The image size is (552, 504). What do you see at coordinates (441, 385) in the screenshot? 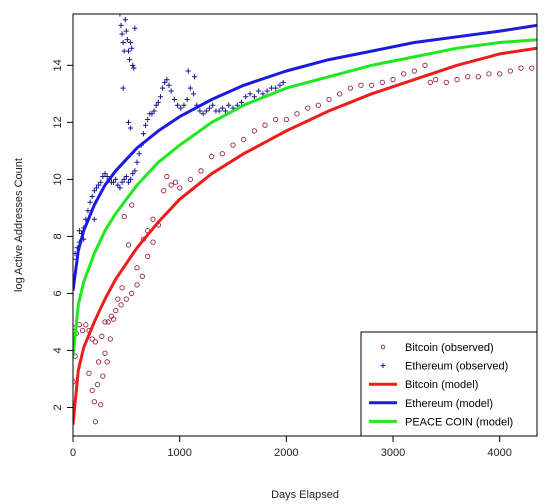
I see `legend-label-2: Bitcoin (model)` at bounding box center [441, 385].